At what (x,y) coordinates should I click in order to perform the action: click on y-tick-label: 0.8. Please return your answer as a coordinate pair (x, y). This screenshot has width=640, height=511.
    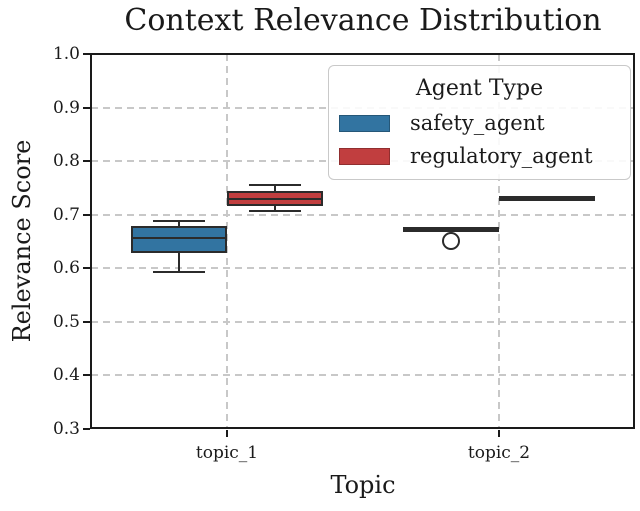
    Looking at the image, I should click on (66, 161).